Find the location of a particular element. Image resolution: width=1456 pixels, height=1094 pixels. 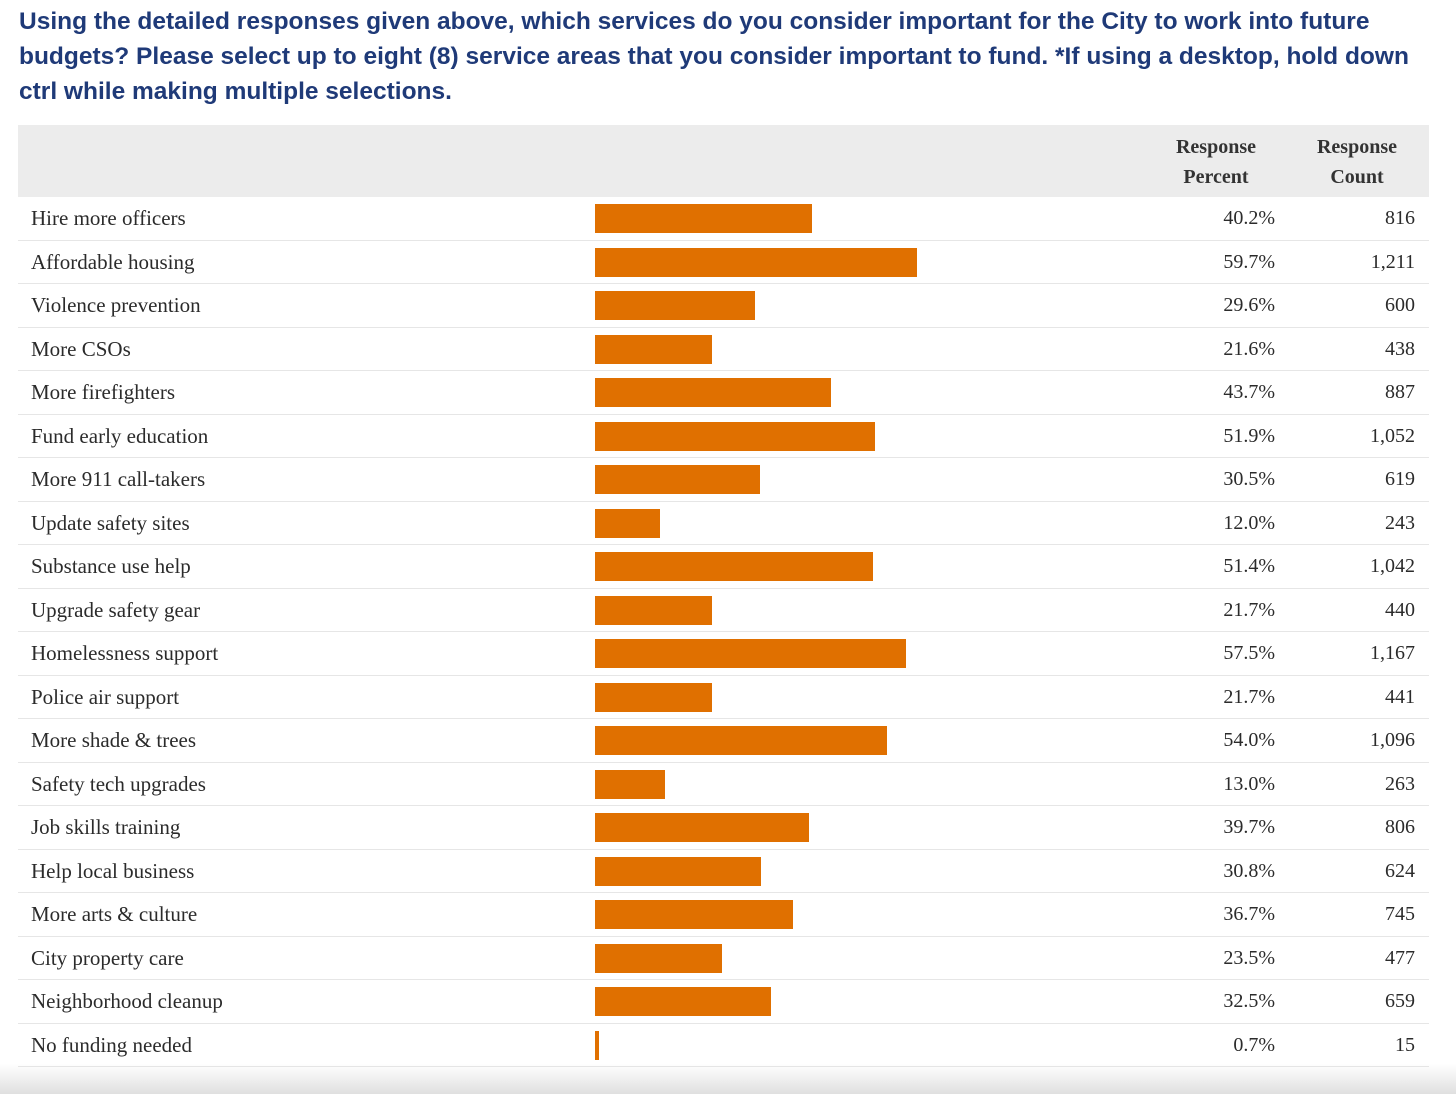

row-label: Neighborhood cleanup is located at coordinates (127, 1001).